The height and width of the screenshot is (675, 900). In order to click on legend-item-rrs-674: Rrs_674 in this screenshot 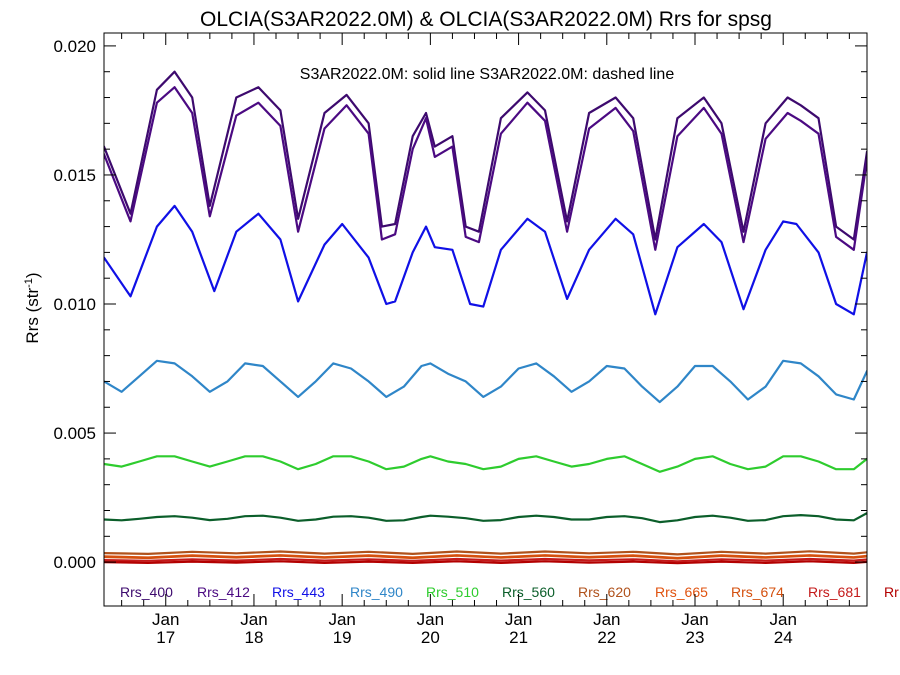, I will do `click(757, 592)`.